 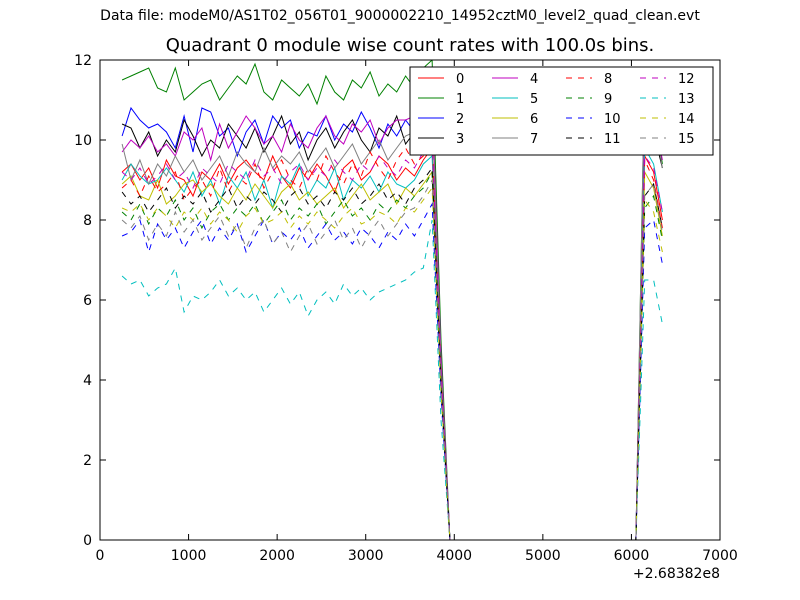 What do you see at coordinates (460, 99) in the screenshot?
I see `legend-label-1: 1` at bounding box center [460, 99].